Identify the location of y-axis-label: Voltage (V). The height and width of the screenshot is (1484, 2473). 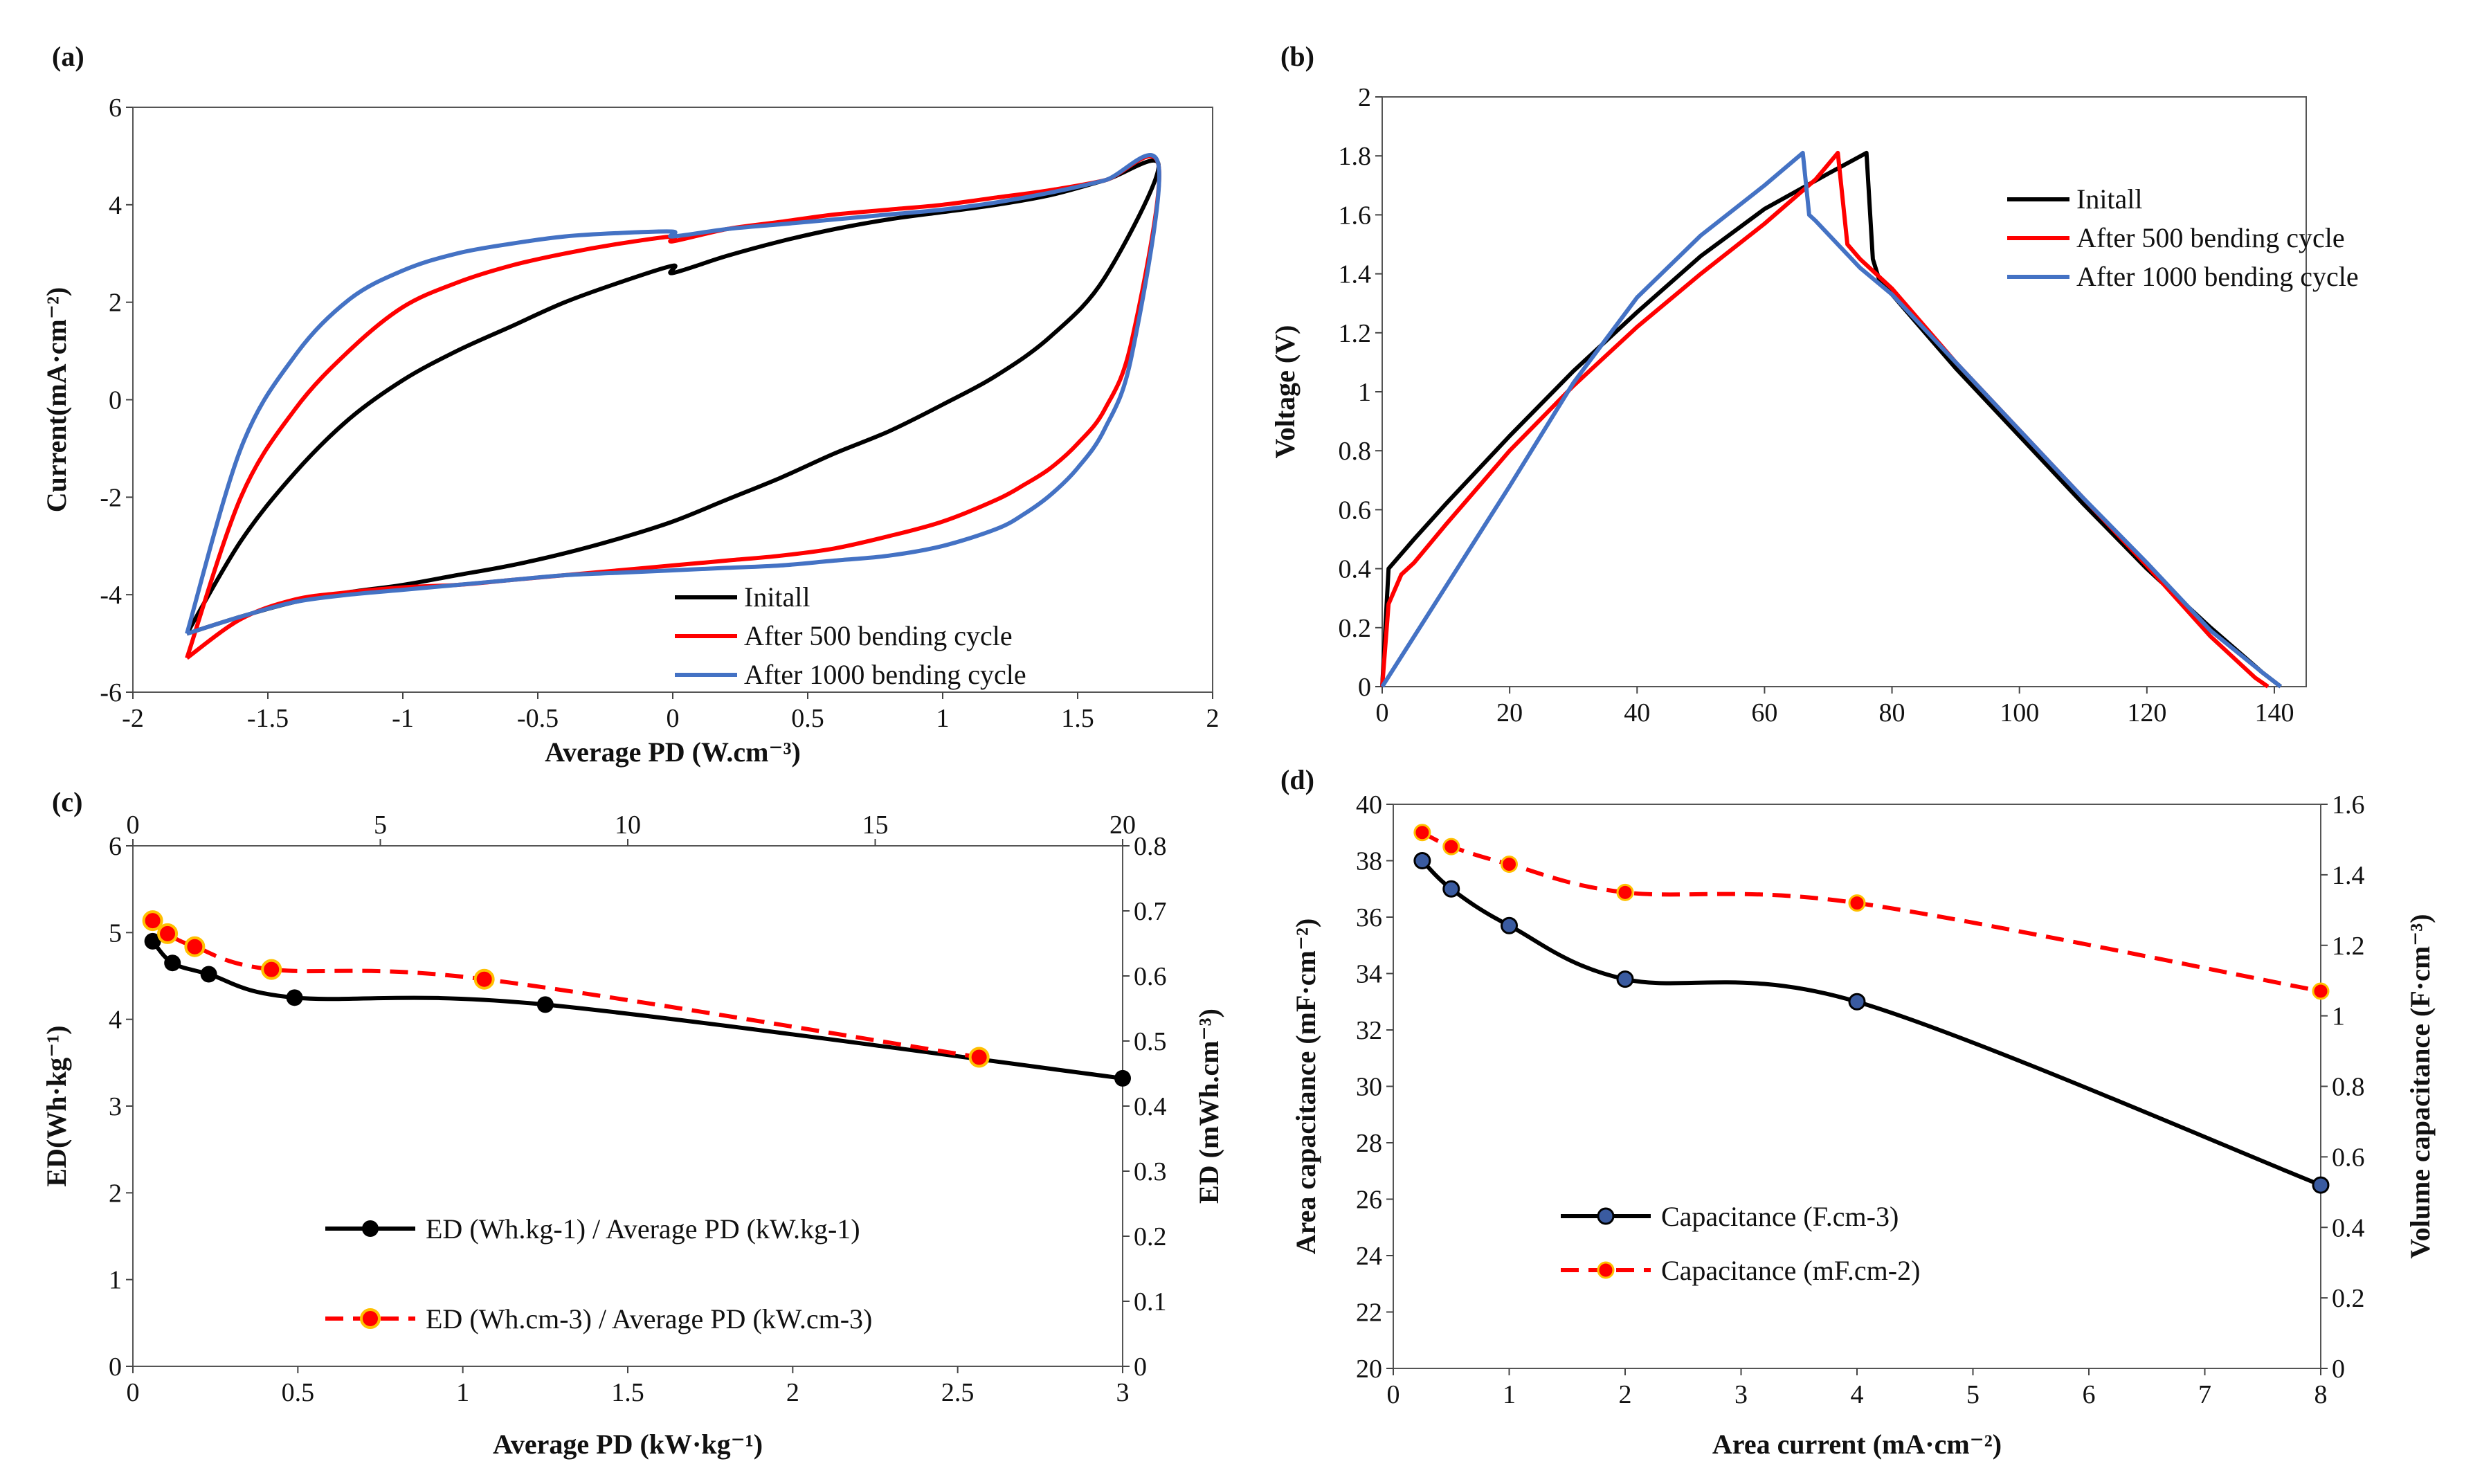
(1285, 392).